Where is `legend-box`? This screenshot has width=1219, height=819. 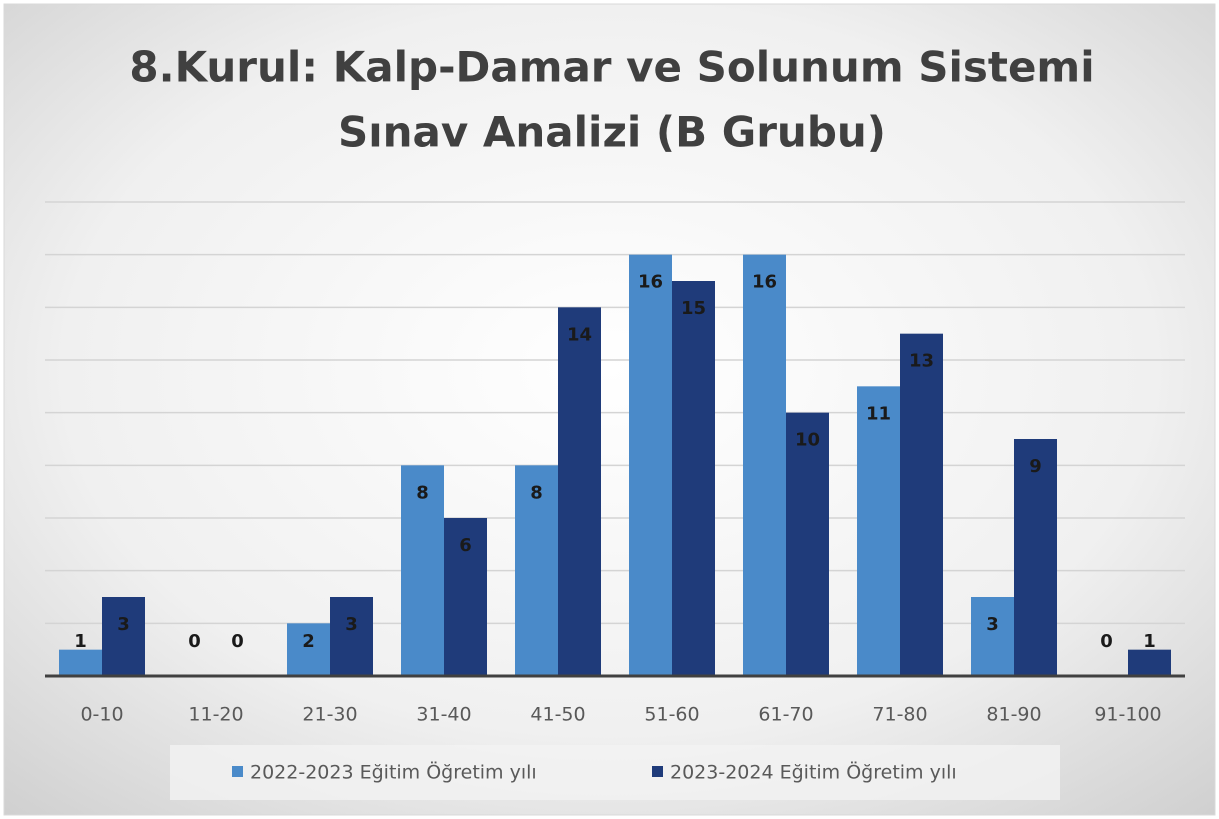 legend-box is located at coordinates (615, 772).